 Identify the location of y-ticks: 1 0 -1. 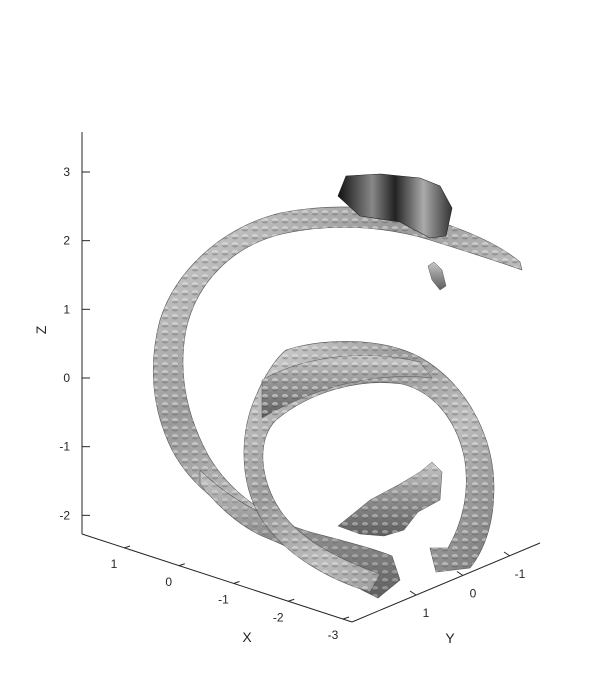
(467, 585).